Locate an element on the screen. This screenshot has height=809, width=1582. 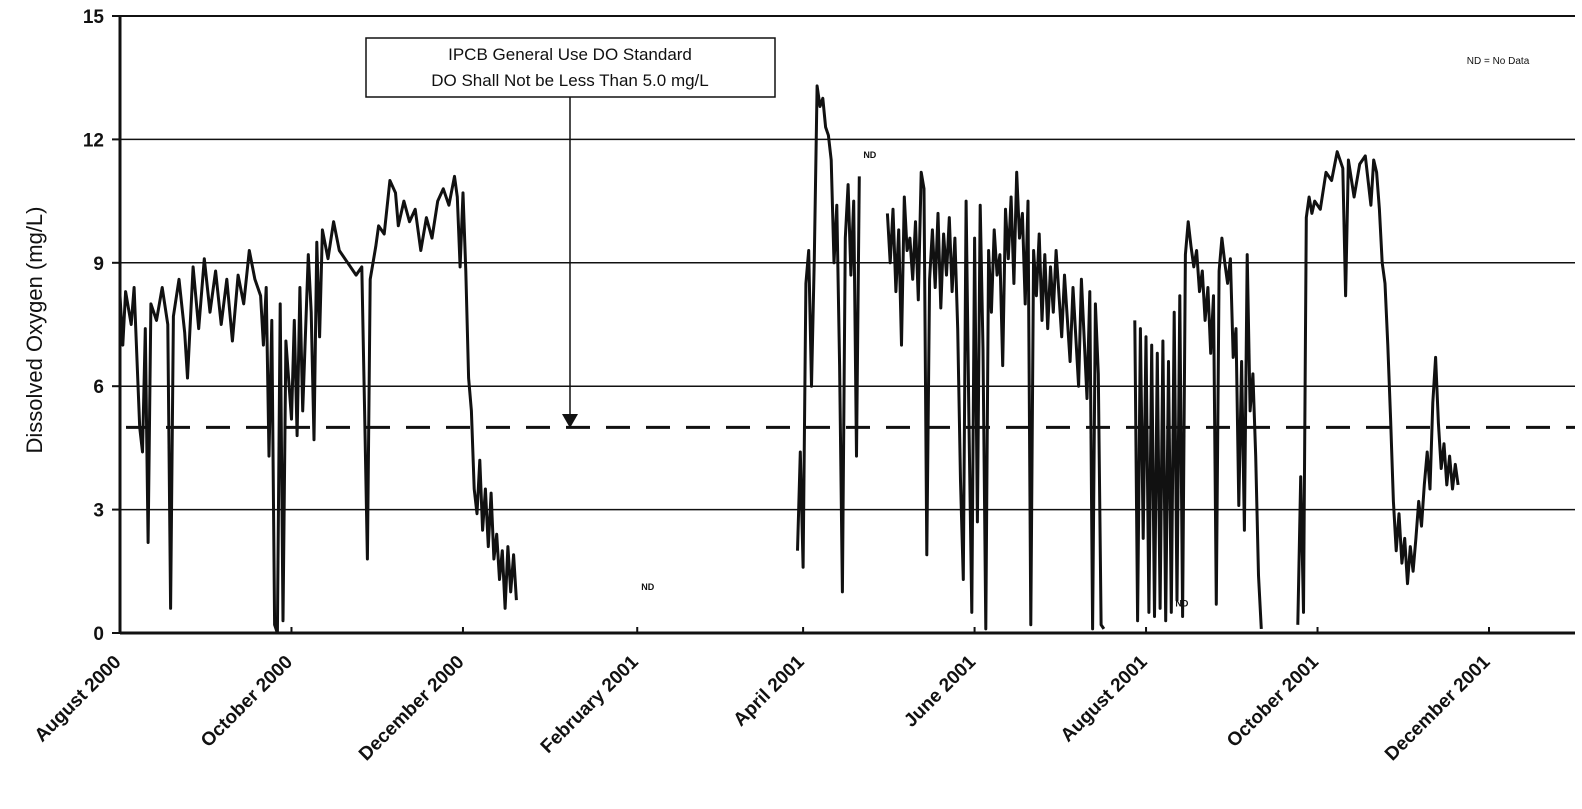
x-tick-label: February 2001 is located at coordinates (590, 704).